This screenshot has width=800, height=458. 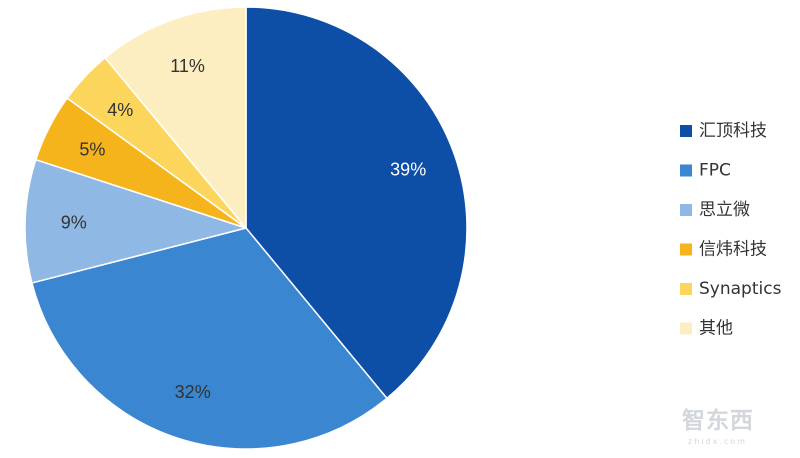 I want to click on legend-item-5: 其他, so click(x=706, y=329).